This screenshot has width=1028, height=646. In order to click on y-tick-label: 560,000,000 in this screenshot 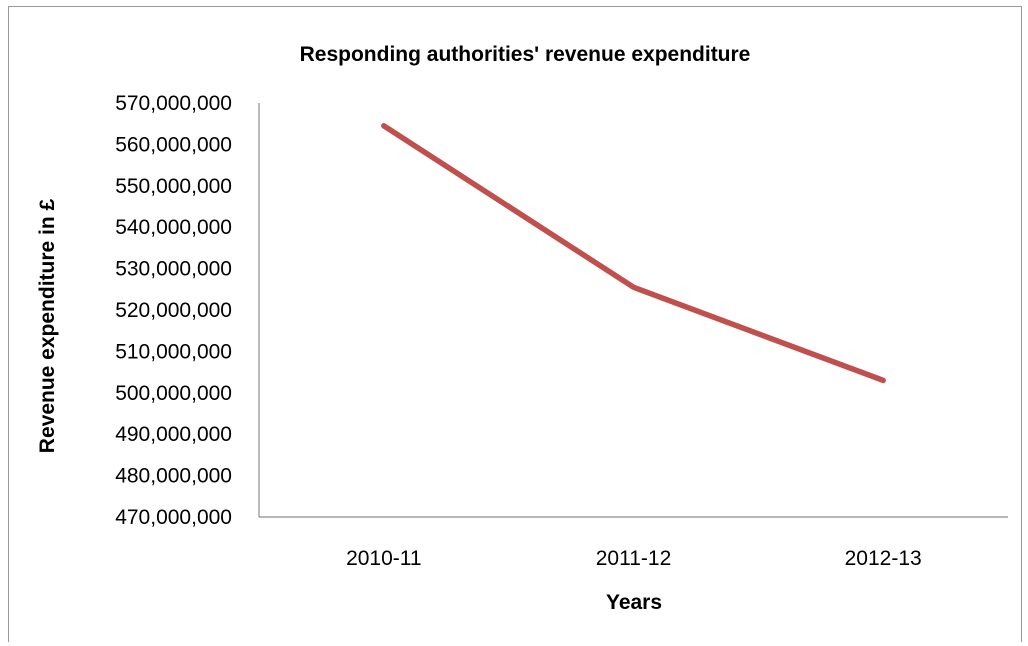, I will do `click(173, 144)`.